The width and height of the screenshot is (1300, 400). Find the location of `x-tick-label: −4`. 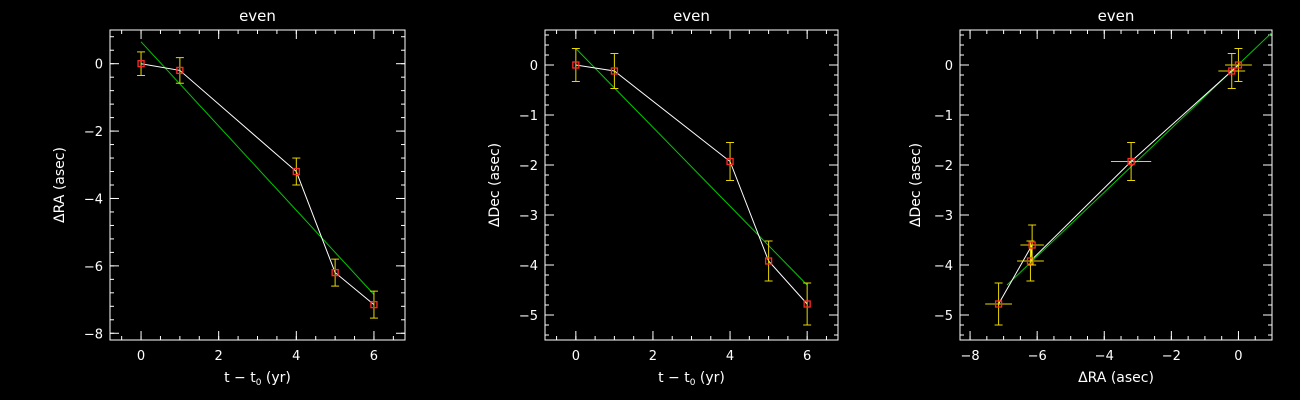

x-tick-label: −4 is located at coordinates (1104, 356).